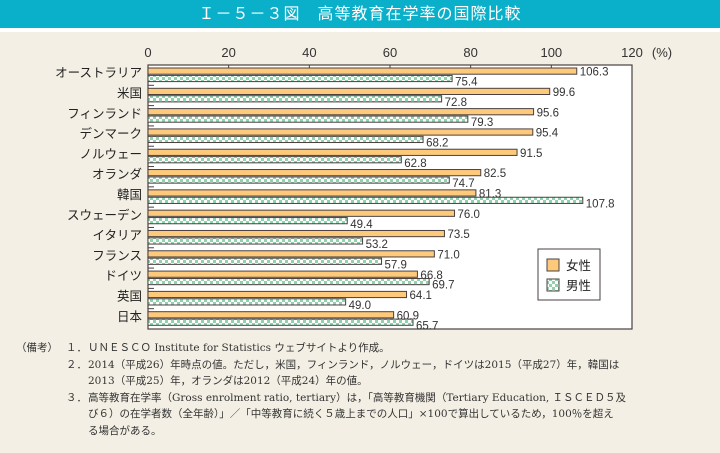  Describe the element at coordinates (421, 296) in the screenshot. I see `data-label: 64.1` at that location.